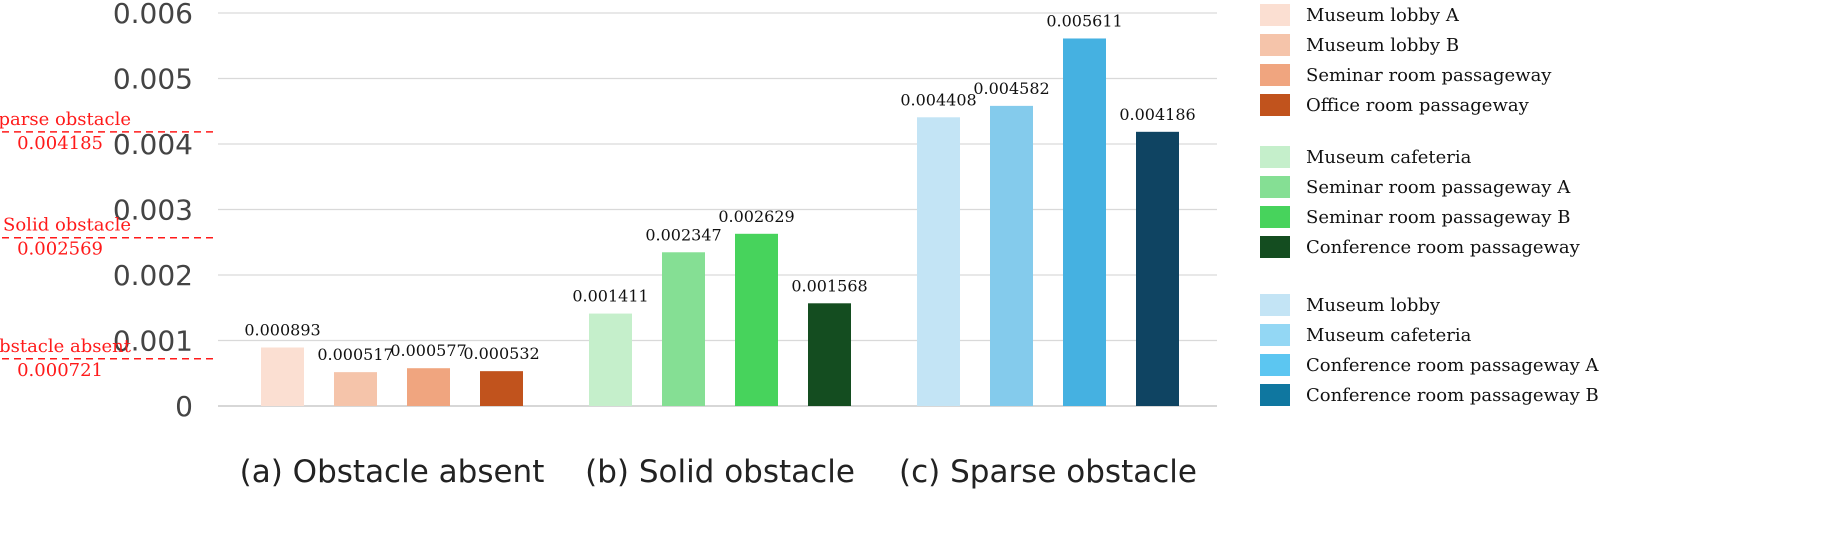  I want to click on legend-label: Conference room passageway B, so click(1452, 395).